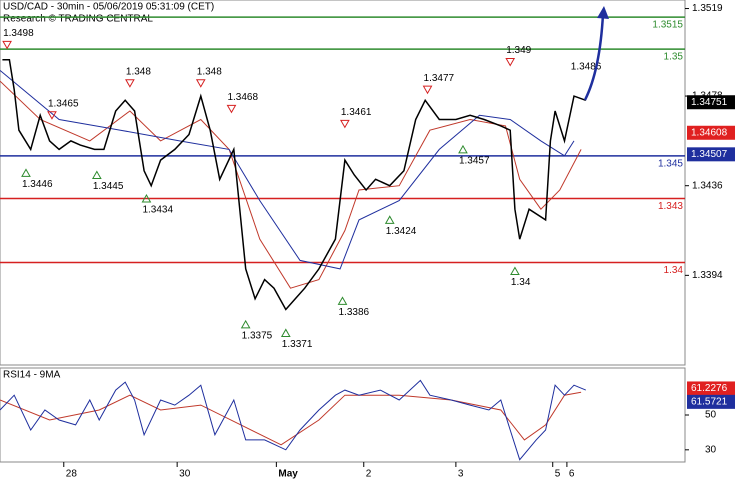 The width and height of the screenshot is (735, 480). I want to click on low-label: 1.3424, so click(401, 231).